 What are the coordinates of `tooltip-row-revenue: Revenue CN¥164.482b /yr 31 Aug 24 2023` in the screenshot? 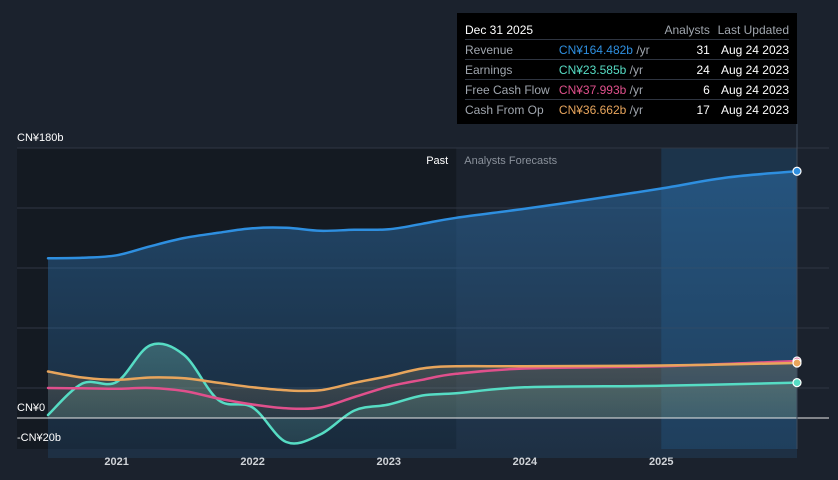 It's located at (627, 49).